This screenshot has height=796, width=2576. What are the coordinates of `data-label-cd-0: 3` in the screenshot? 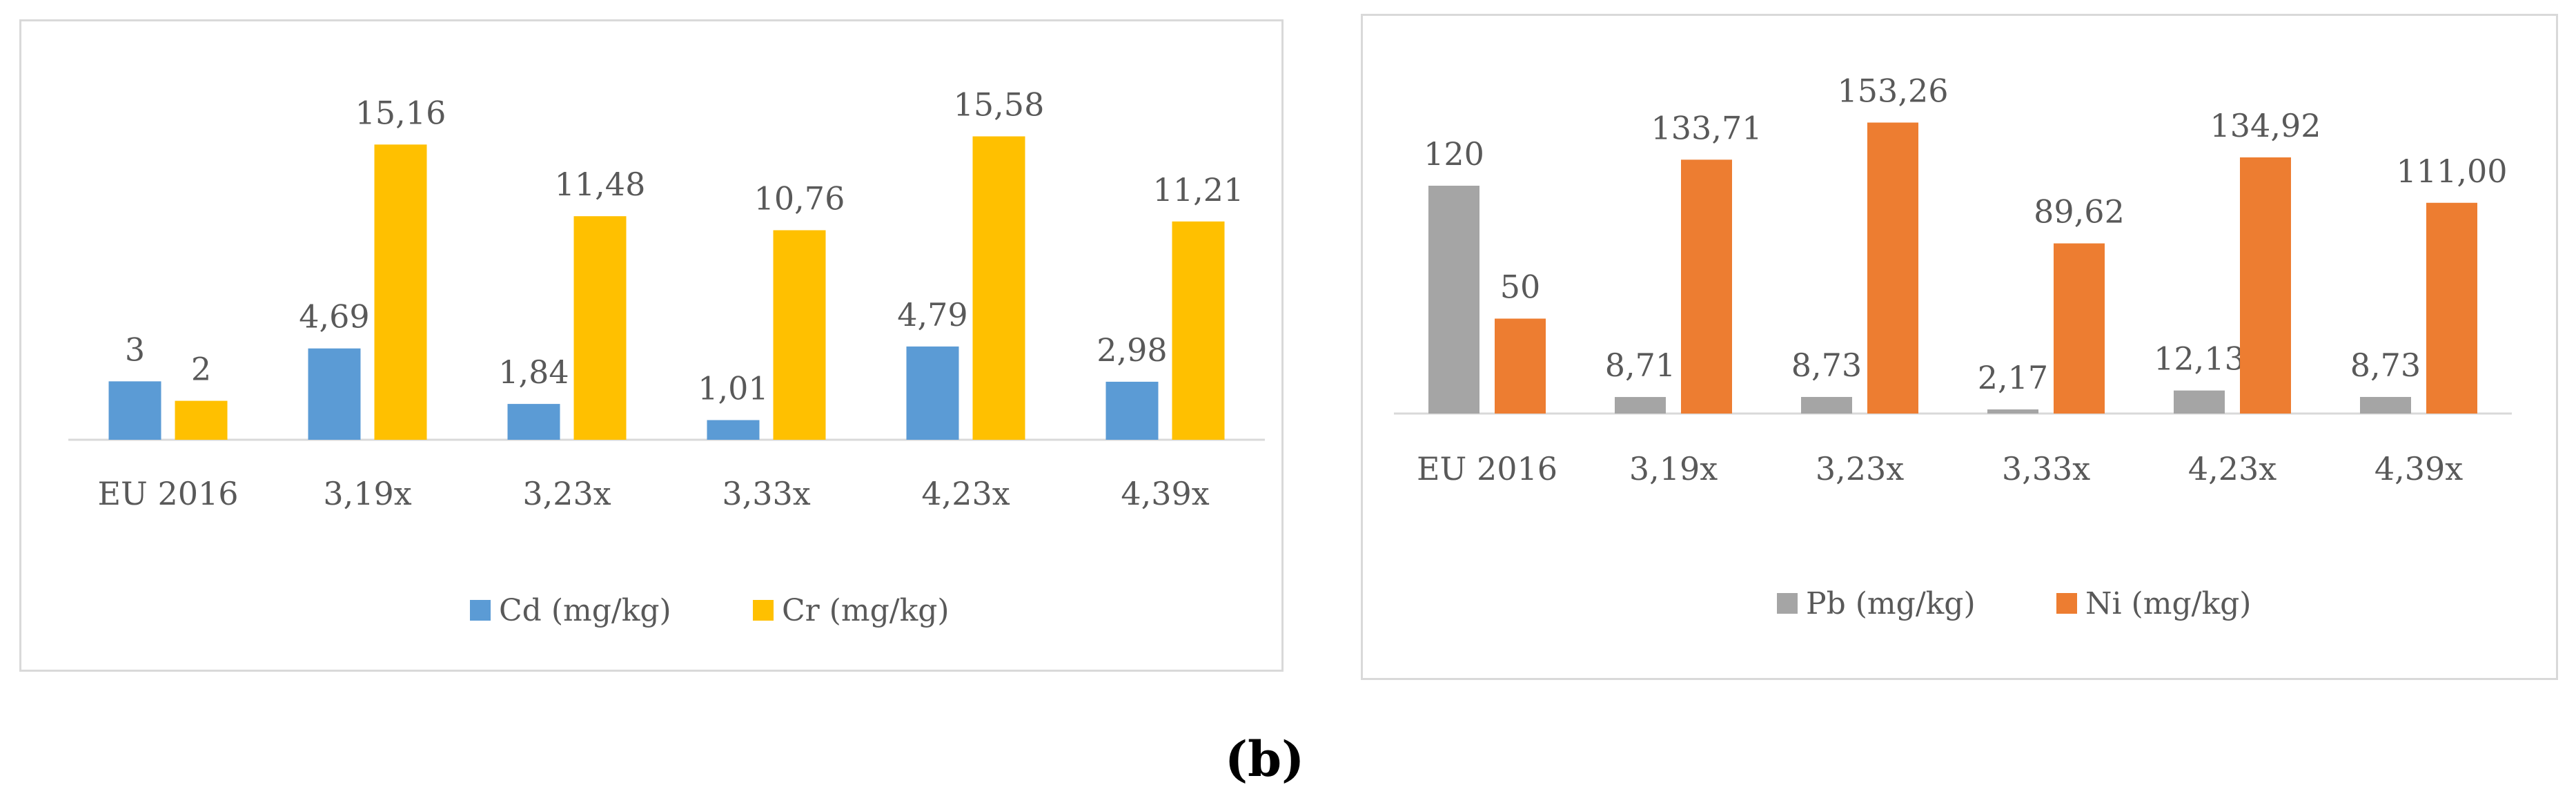 It's located at (135, 349).